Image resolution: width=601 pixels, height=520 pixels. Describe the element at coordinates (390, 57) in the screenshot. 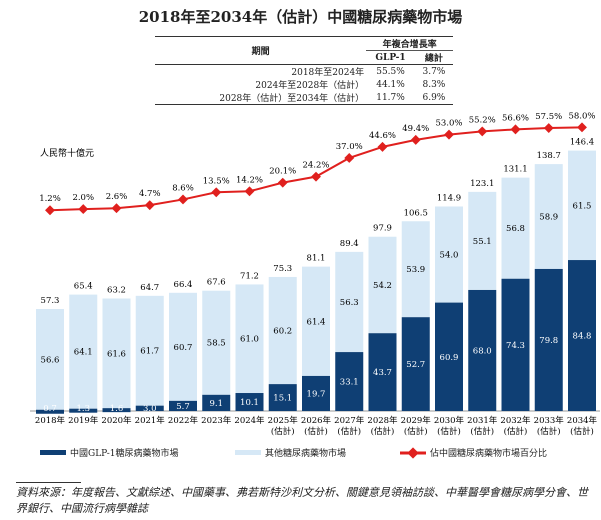

I see `glp1-header: GLP-1` at that location.